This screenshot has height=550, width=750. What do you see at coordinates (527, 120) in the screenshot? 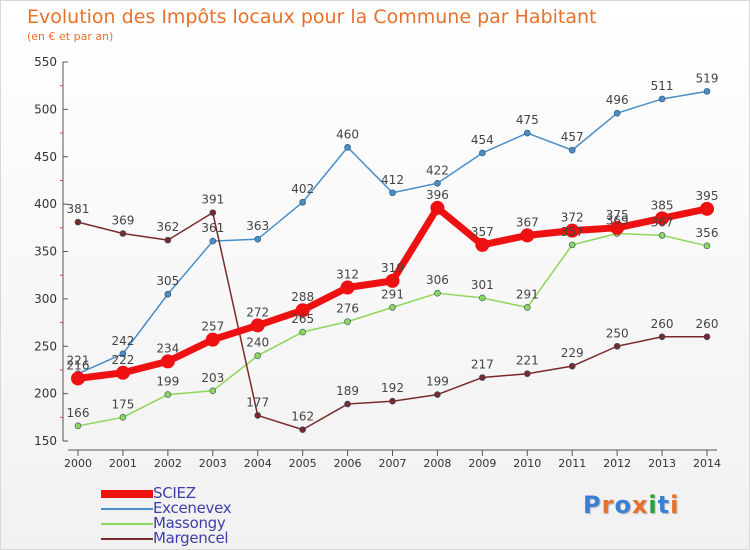
I see `data-label-excenevex: 475` at bounding box center [527, 120].